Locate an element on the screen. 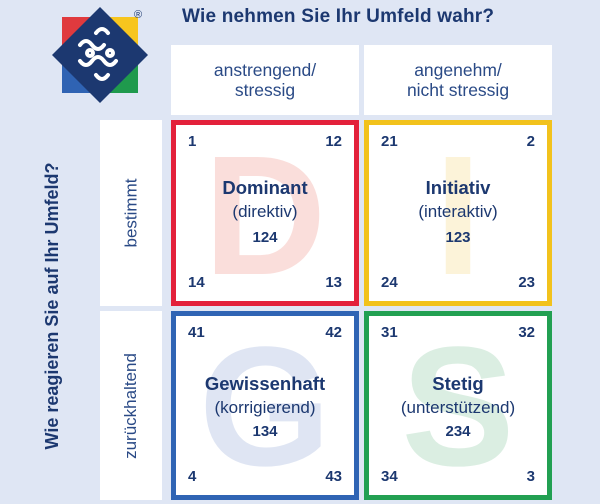  quadrant-letter: I is located at coordinates (458, 216).